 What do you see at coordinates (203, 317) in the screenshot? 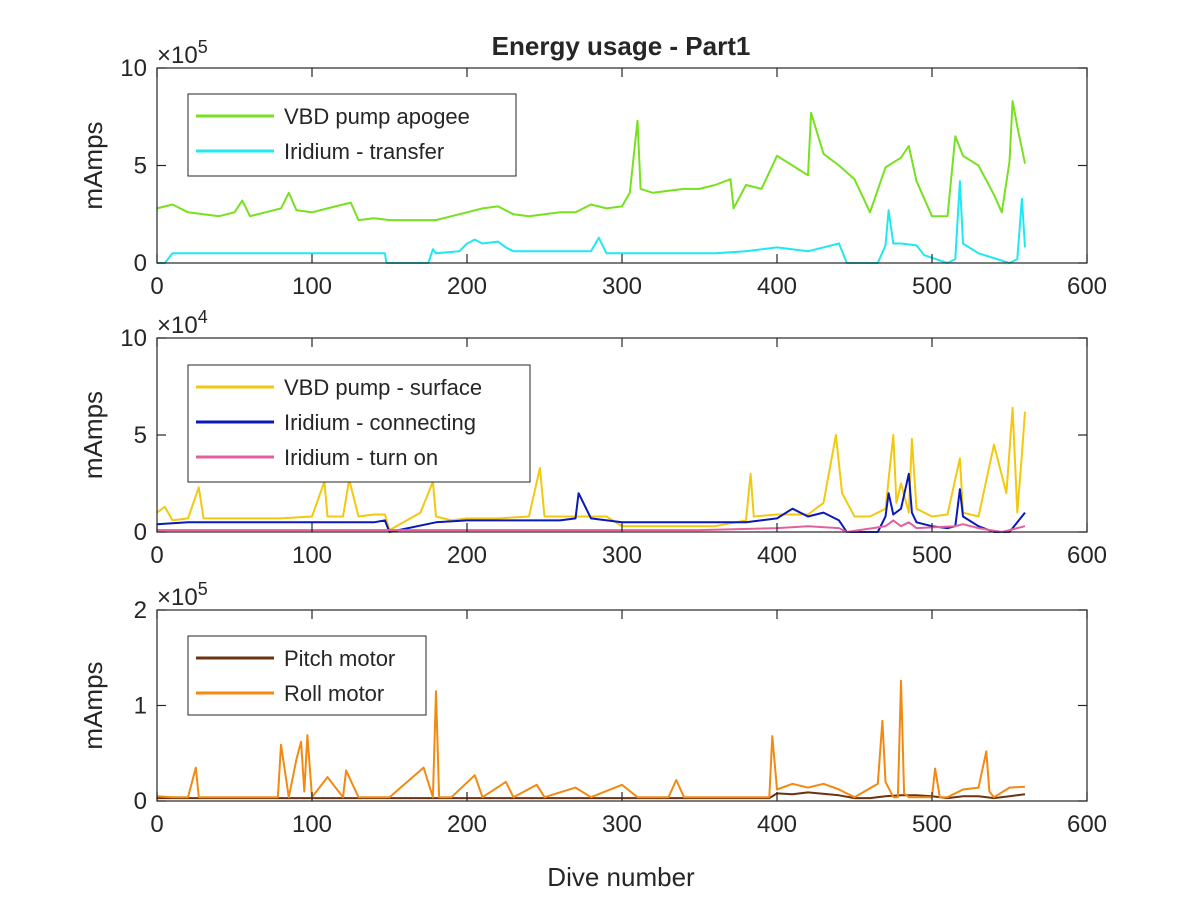
I see `y-exponent-power: 4` at bounding box center [203, 317].